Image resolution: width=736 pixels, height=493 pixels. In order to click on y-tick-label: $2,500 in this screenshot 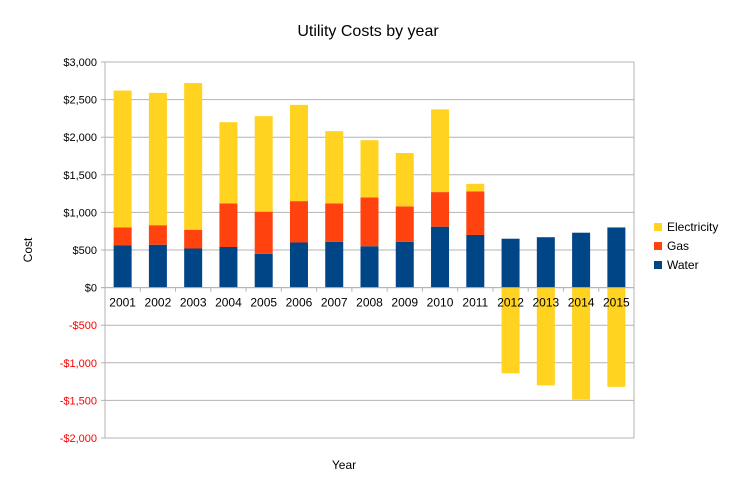, I will do `click(80, 101)`.